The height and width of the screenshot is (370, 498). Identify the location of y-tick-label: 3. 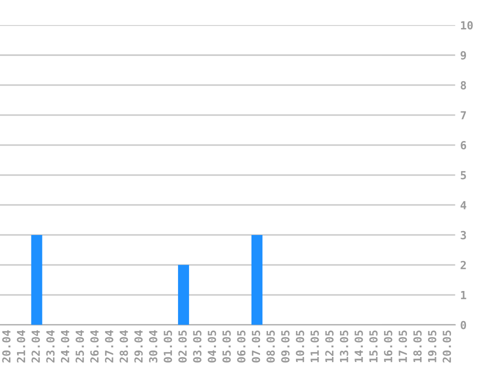
(463, 235).